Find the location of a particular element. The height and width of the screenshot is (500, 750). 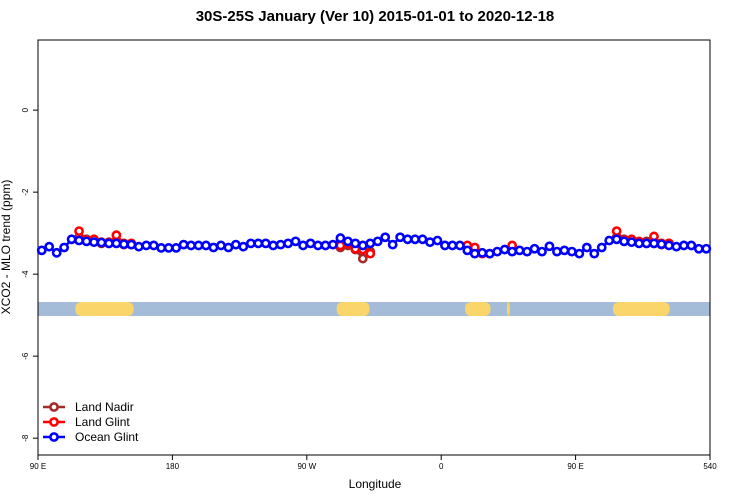

x-tick-label: 540 is located at coordinates (710, 466).